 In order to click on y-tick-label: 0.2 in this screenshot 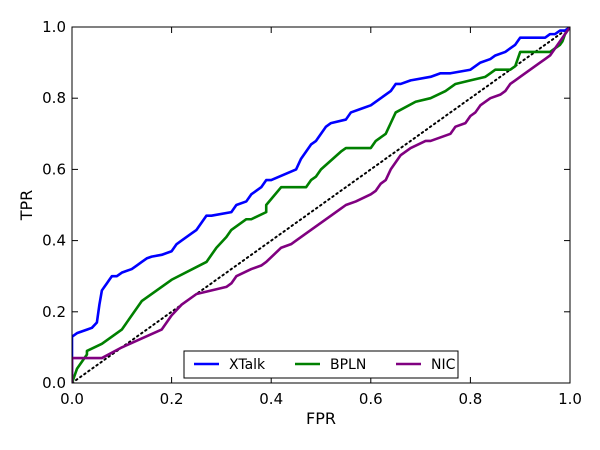, I will do `click(54, 312)`.